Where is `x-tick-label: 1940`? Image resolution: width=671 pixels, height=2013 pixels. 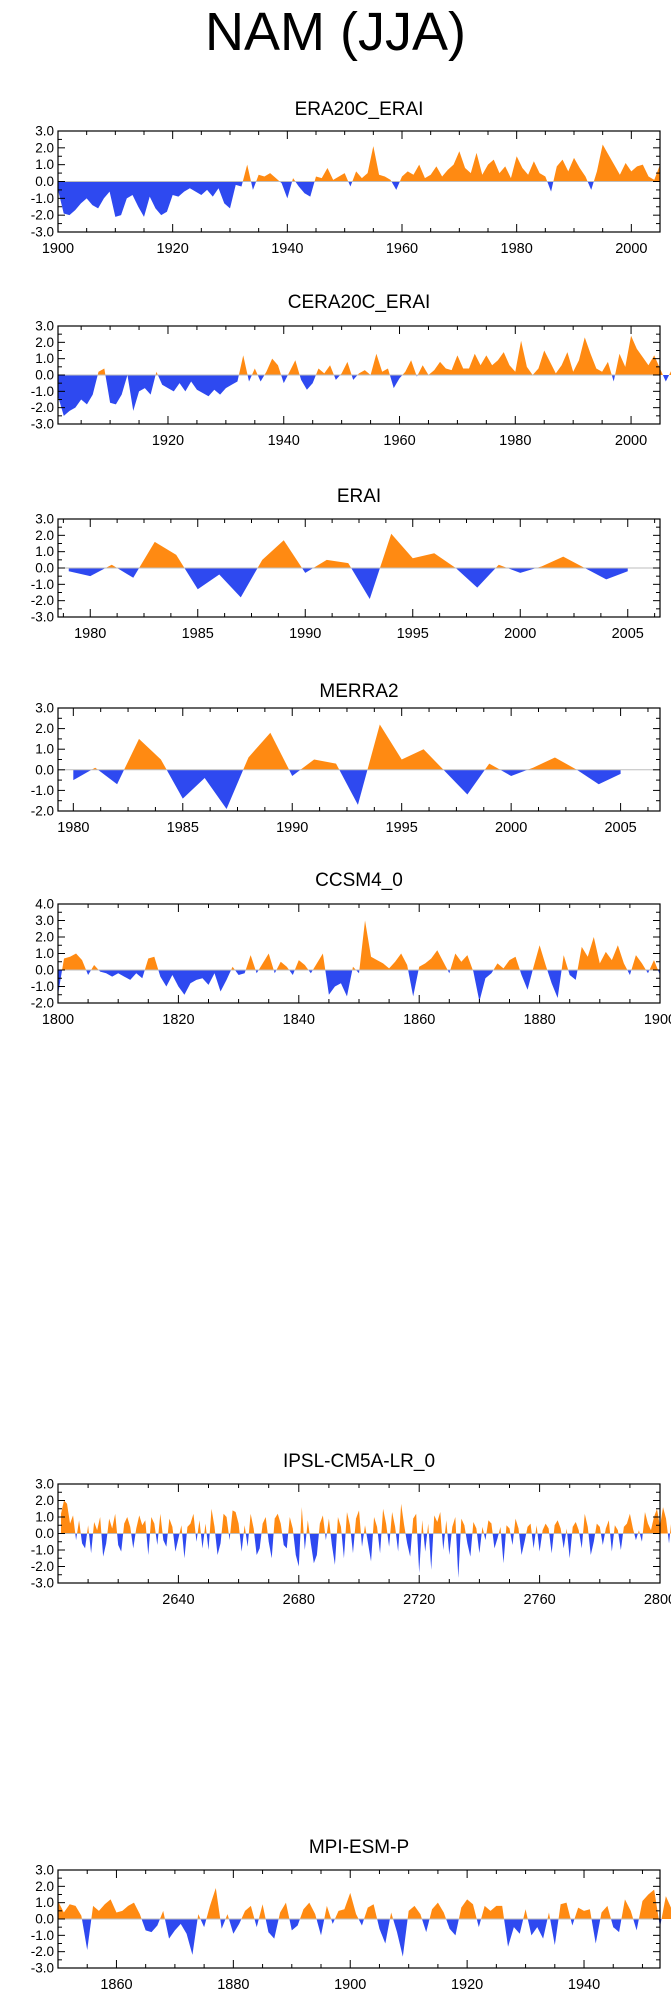 x-tick-label: 1940 is located at coordinates (287, 249).